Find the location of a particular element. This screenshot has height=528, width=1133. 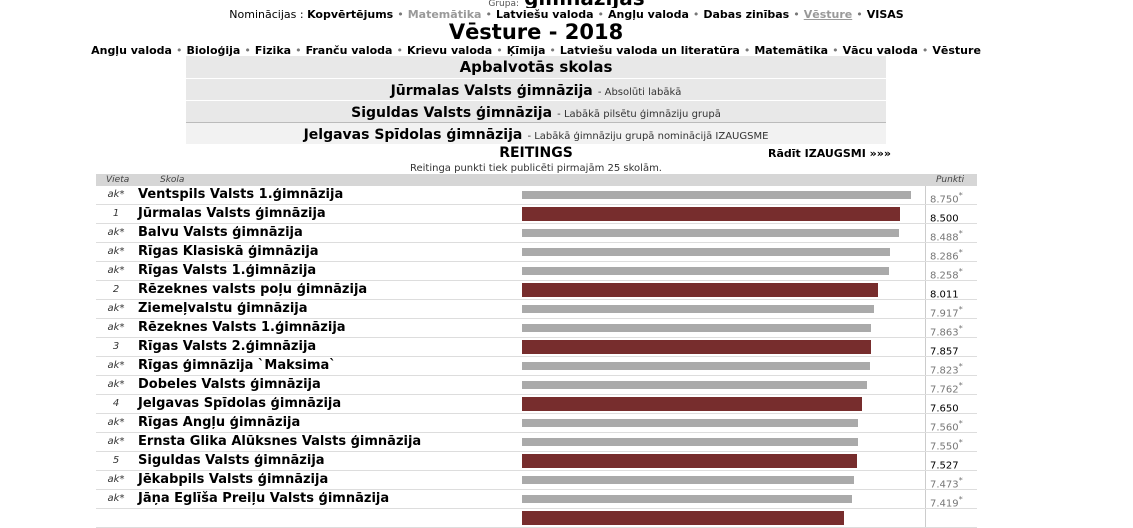

subject-link: Matemātika is located at coordinates (791, 50).